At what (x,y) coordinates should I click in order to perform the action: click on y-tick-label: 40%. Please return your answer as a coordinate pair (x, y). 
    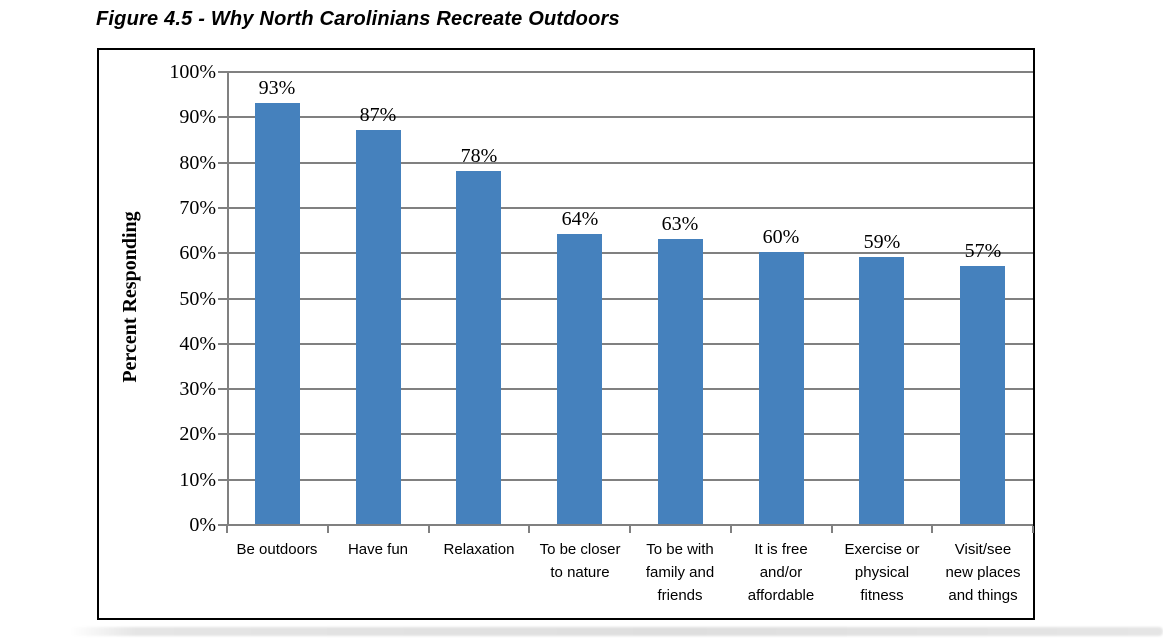
    Looking at the image, I should click on (197, 344).